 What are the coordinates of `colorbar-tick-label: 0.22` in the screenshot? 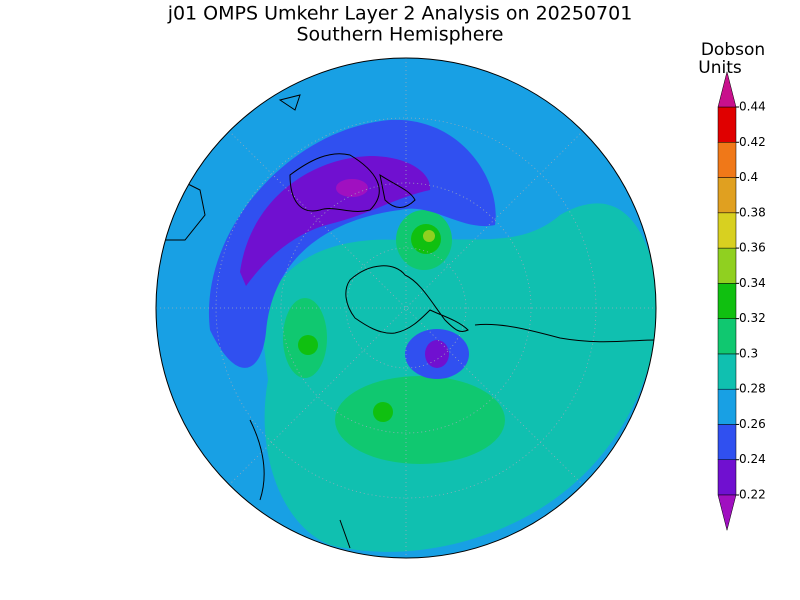 It's located at (752, 495).